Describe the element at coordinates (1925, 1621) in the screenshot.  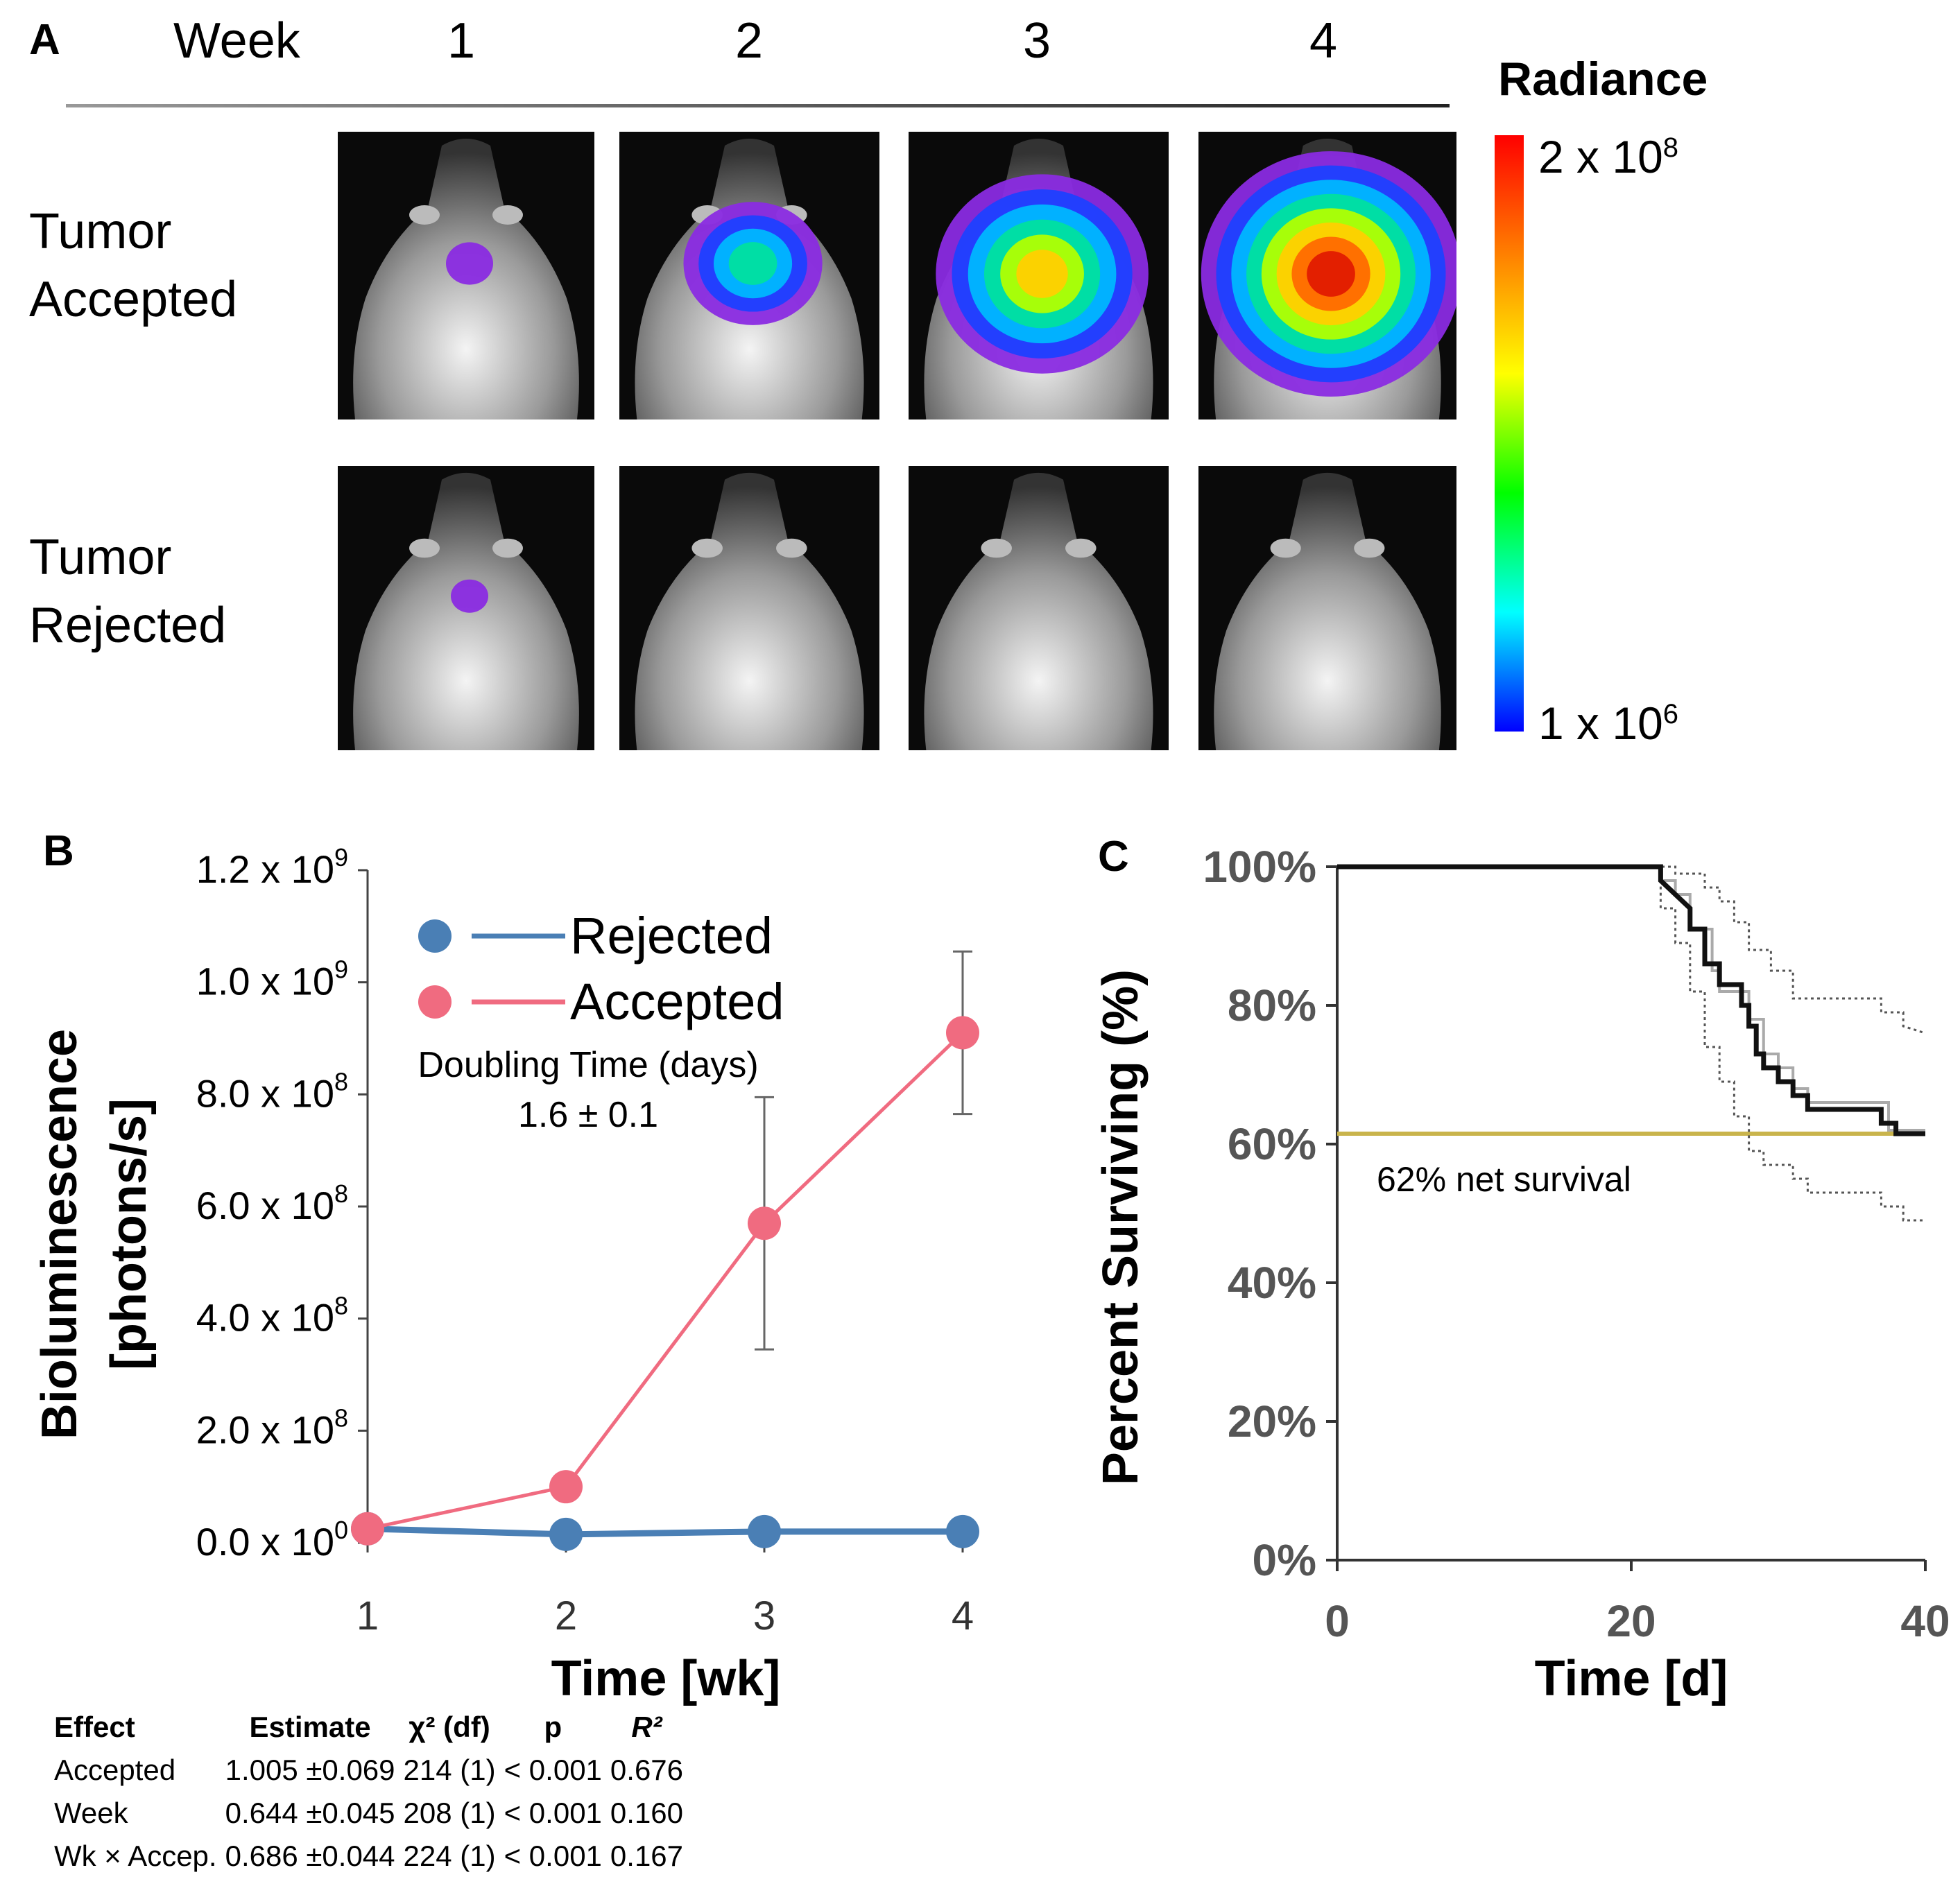
I see `c-x-tick-label: 40` at that location.